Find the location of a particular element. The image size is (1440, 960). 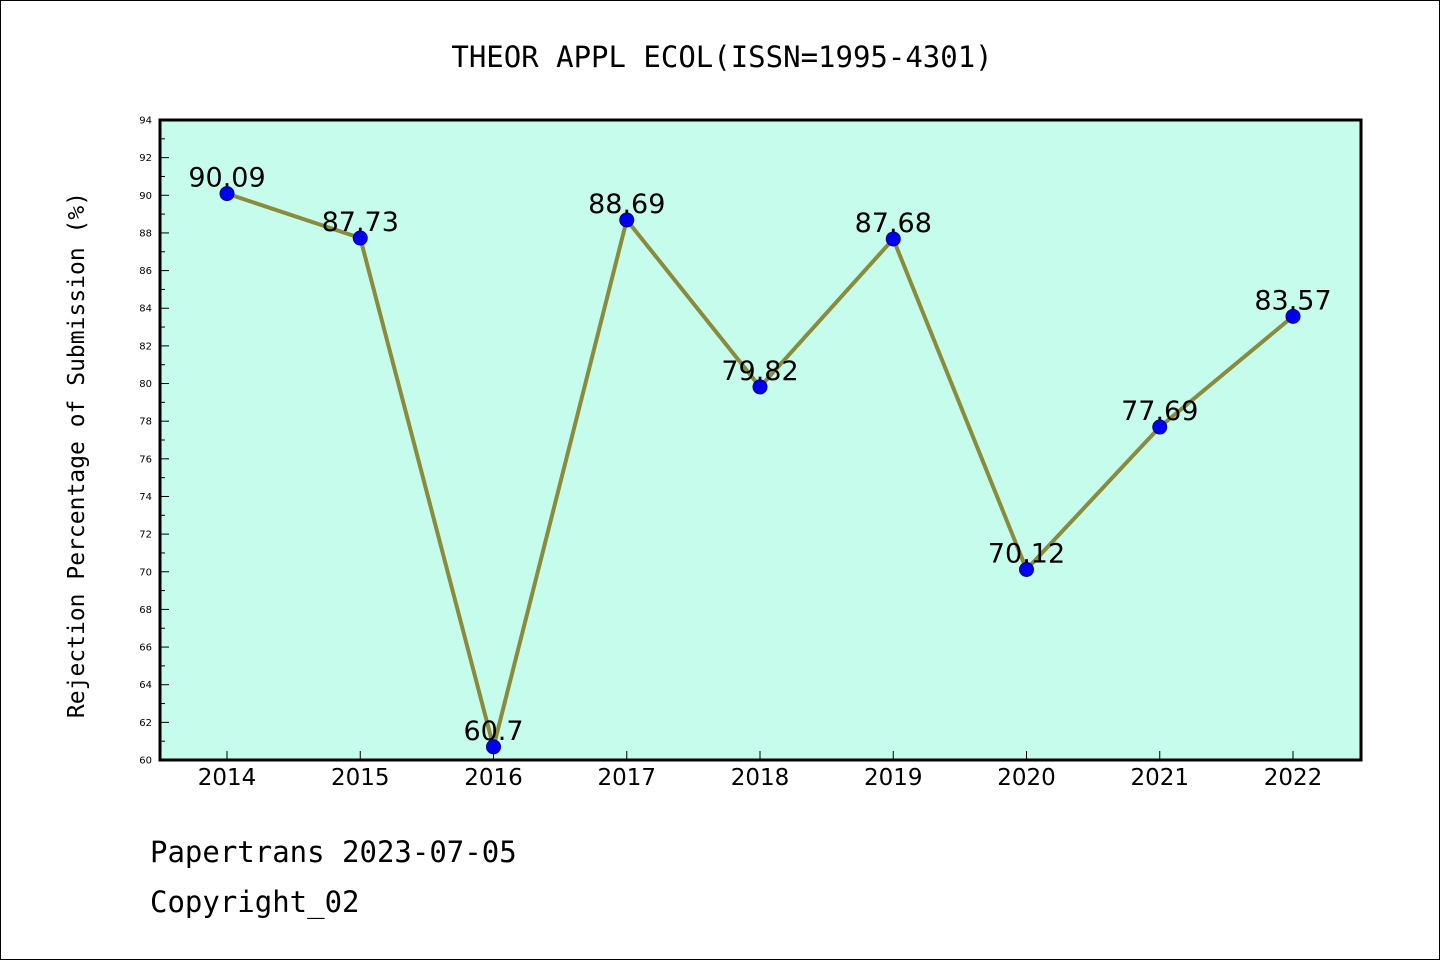

y-tick-label: 62 is located at coordinates (145, 723).